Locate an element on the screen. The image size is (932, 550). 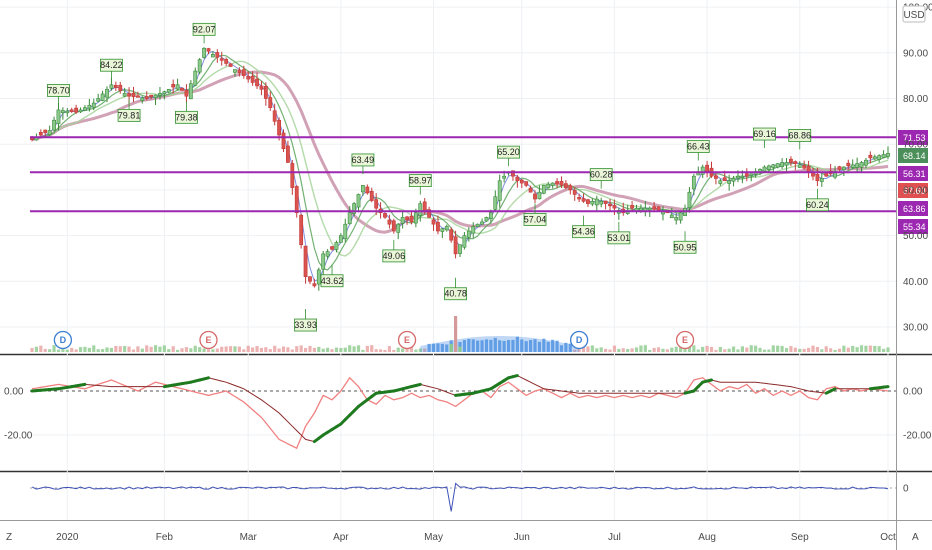
currency-button is located at coordinates (914, 14).